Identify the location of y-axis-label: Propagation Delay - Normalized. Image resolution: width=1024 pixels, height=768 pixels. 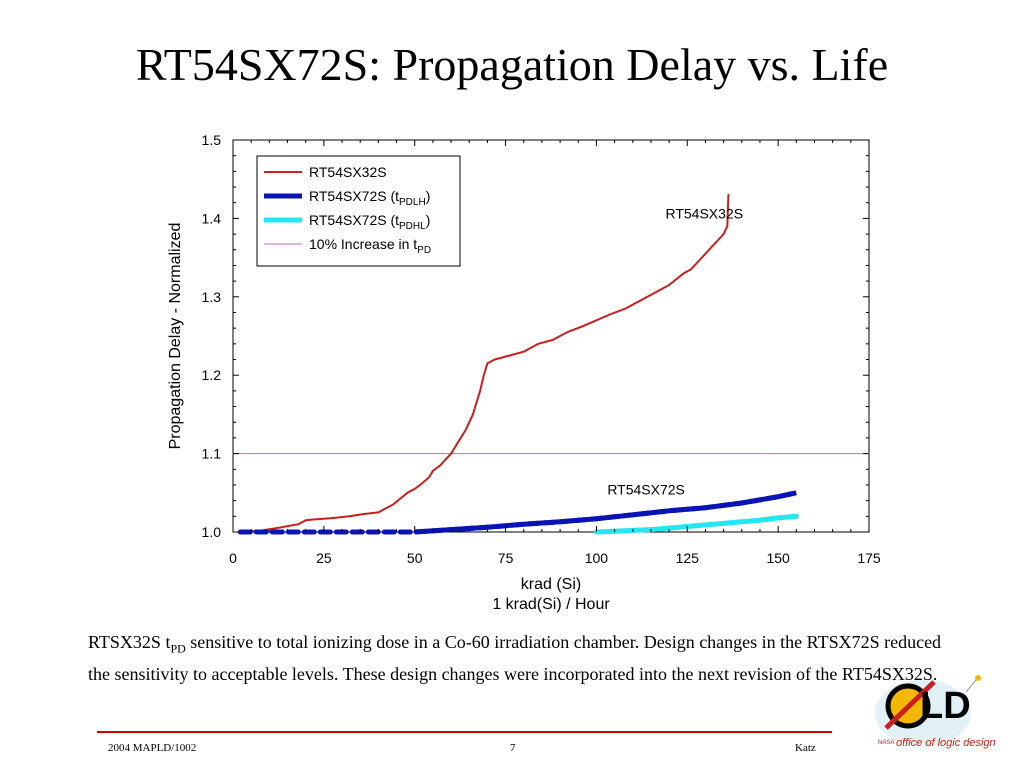
(175, 336).